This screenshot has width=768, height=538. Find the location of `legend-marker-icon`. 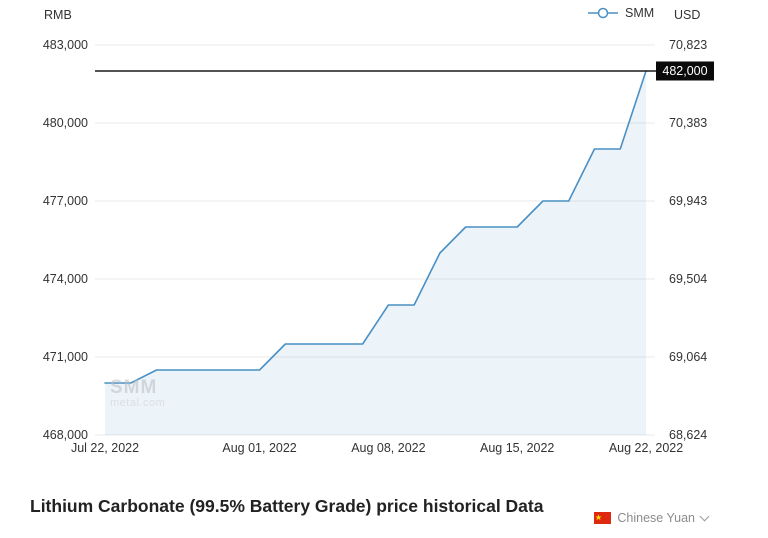

legend-marker-icon is located at coordinates (603, 13).